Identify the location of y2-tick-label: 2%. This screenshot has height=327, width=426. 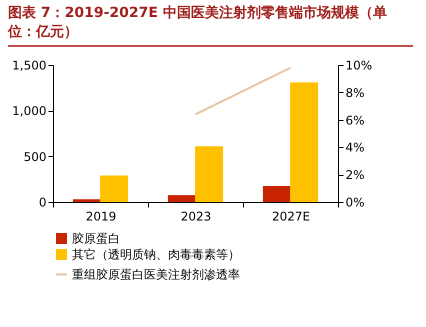
(355, 175).